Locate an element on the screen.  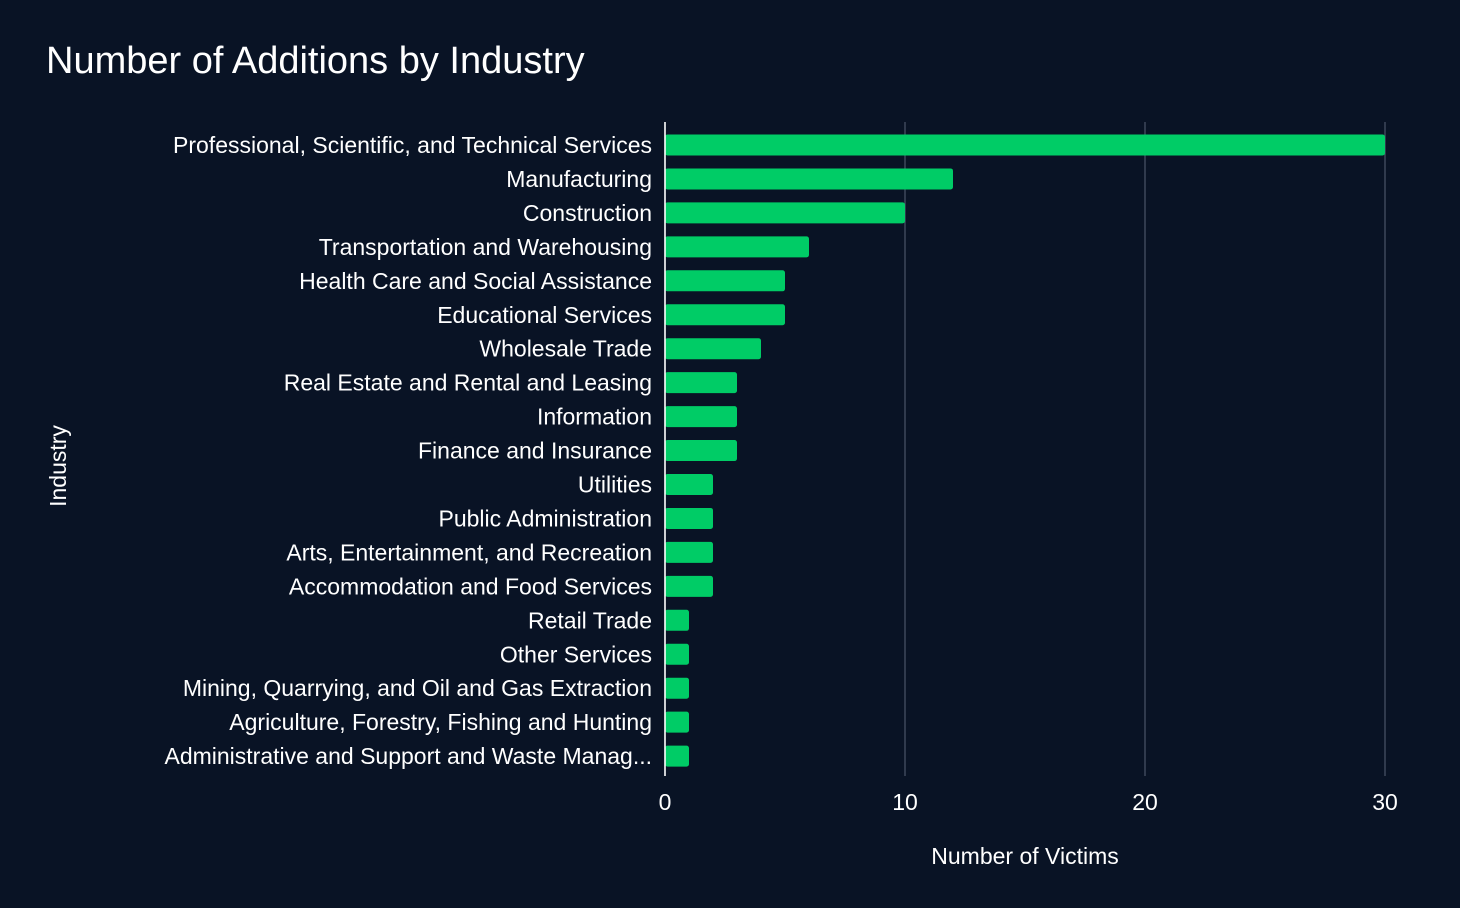
x-tick-label: 0 is located at coordinates (665, 802).